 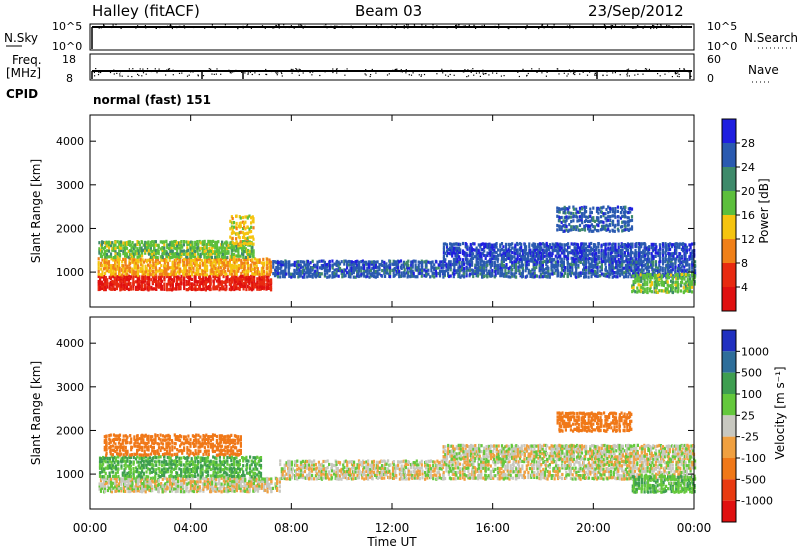 What do you see at coordinates (22, 94) in the screenshot?
I see `cpid-label: CPID` at bounding box center [22, 94].